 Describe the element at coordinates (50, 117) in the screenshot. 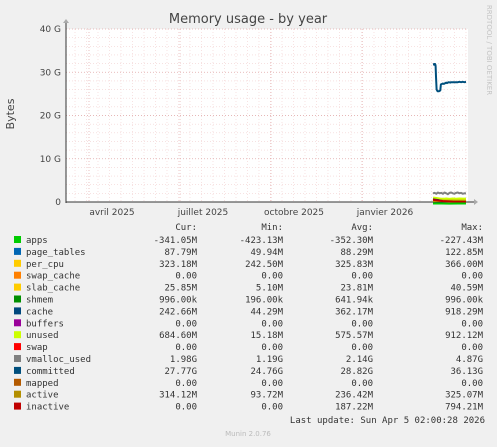

I see `y-tick-label: 20 G` at that location.